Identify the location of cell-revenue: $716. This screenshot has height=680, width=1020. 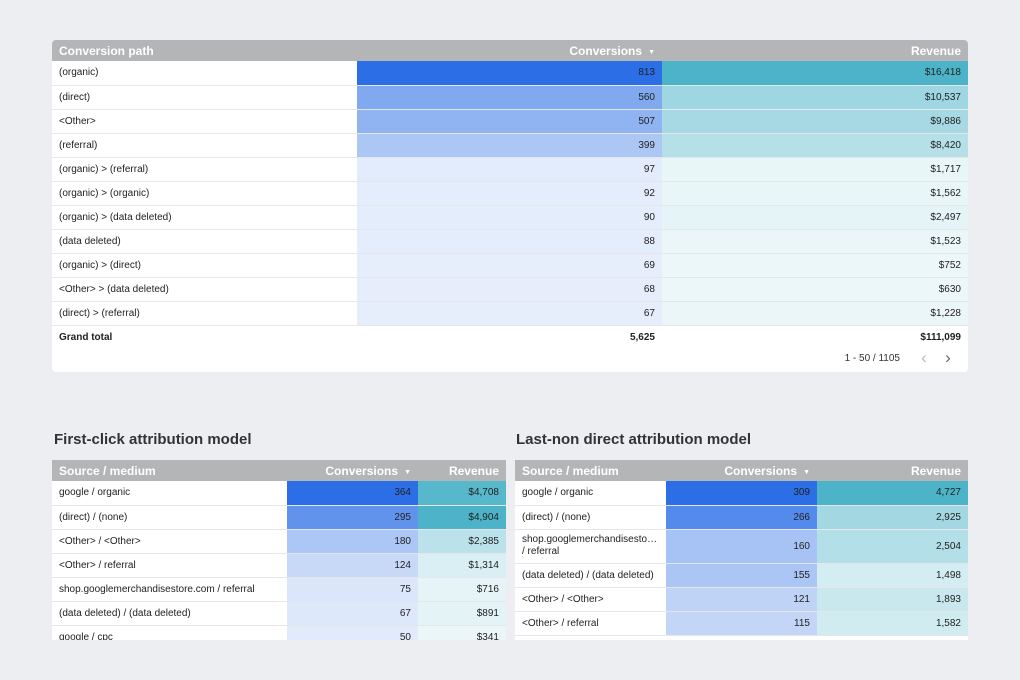
(462, 589).